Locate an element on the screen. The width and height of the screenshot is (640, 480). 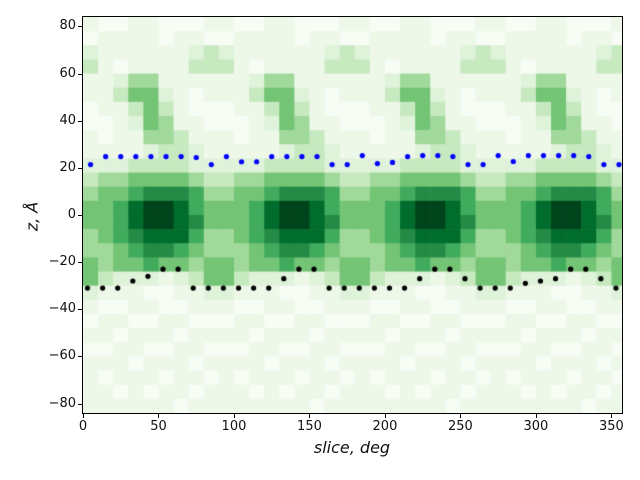
y-tick-label: 60 is located at coordinates (67, 73).